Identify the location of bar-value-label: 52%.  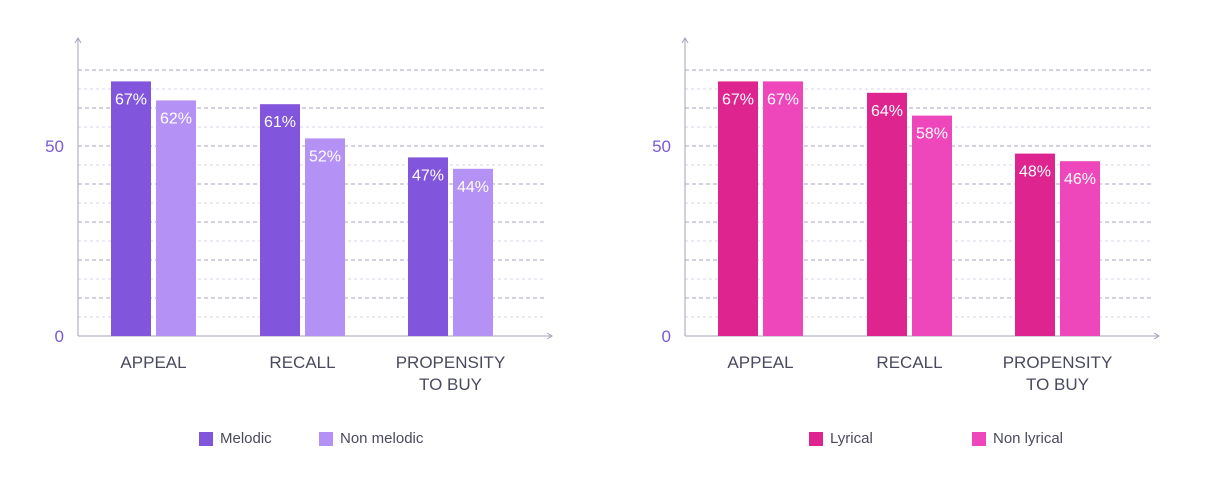
(325, 156).